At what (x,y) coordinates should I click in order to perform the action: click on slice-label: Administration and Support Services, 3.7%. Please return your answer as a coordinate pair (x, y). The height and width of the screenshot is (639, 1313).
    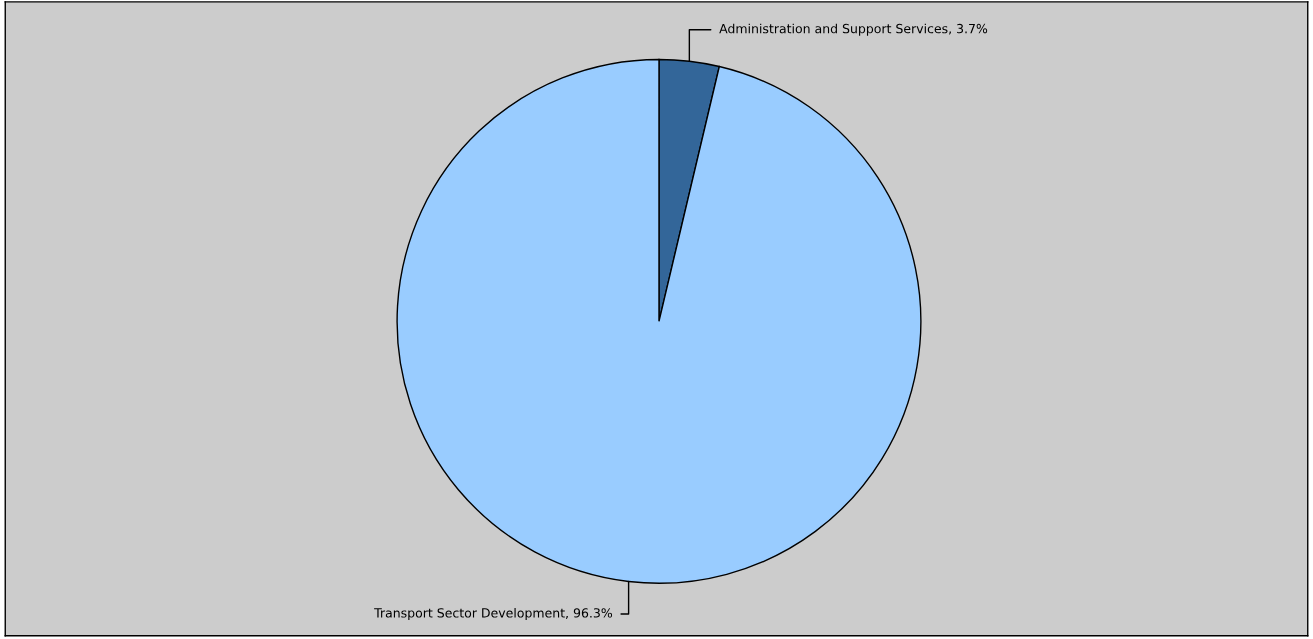
    Looking at the image, I should click on (853, 29).